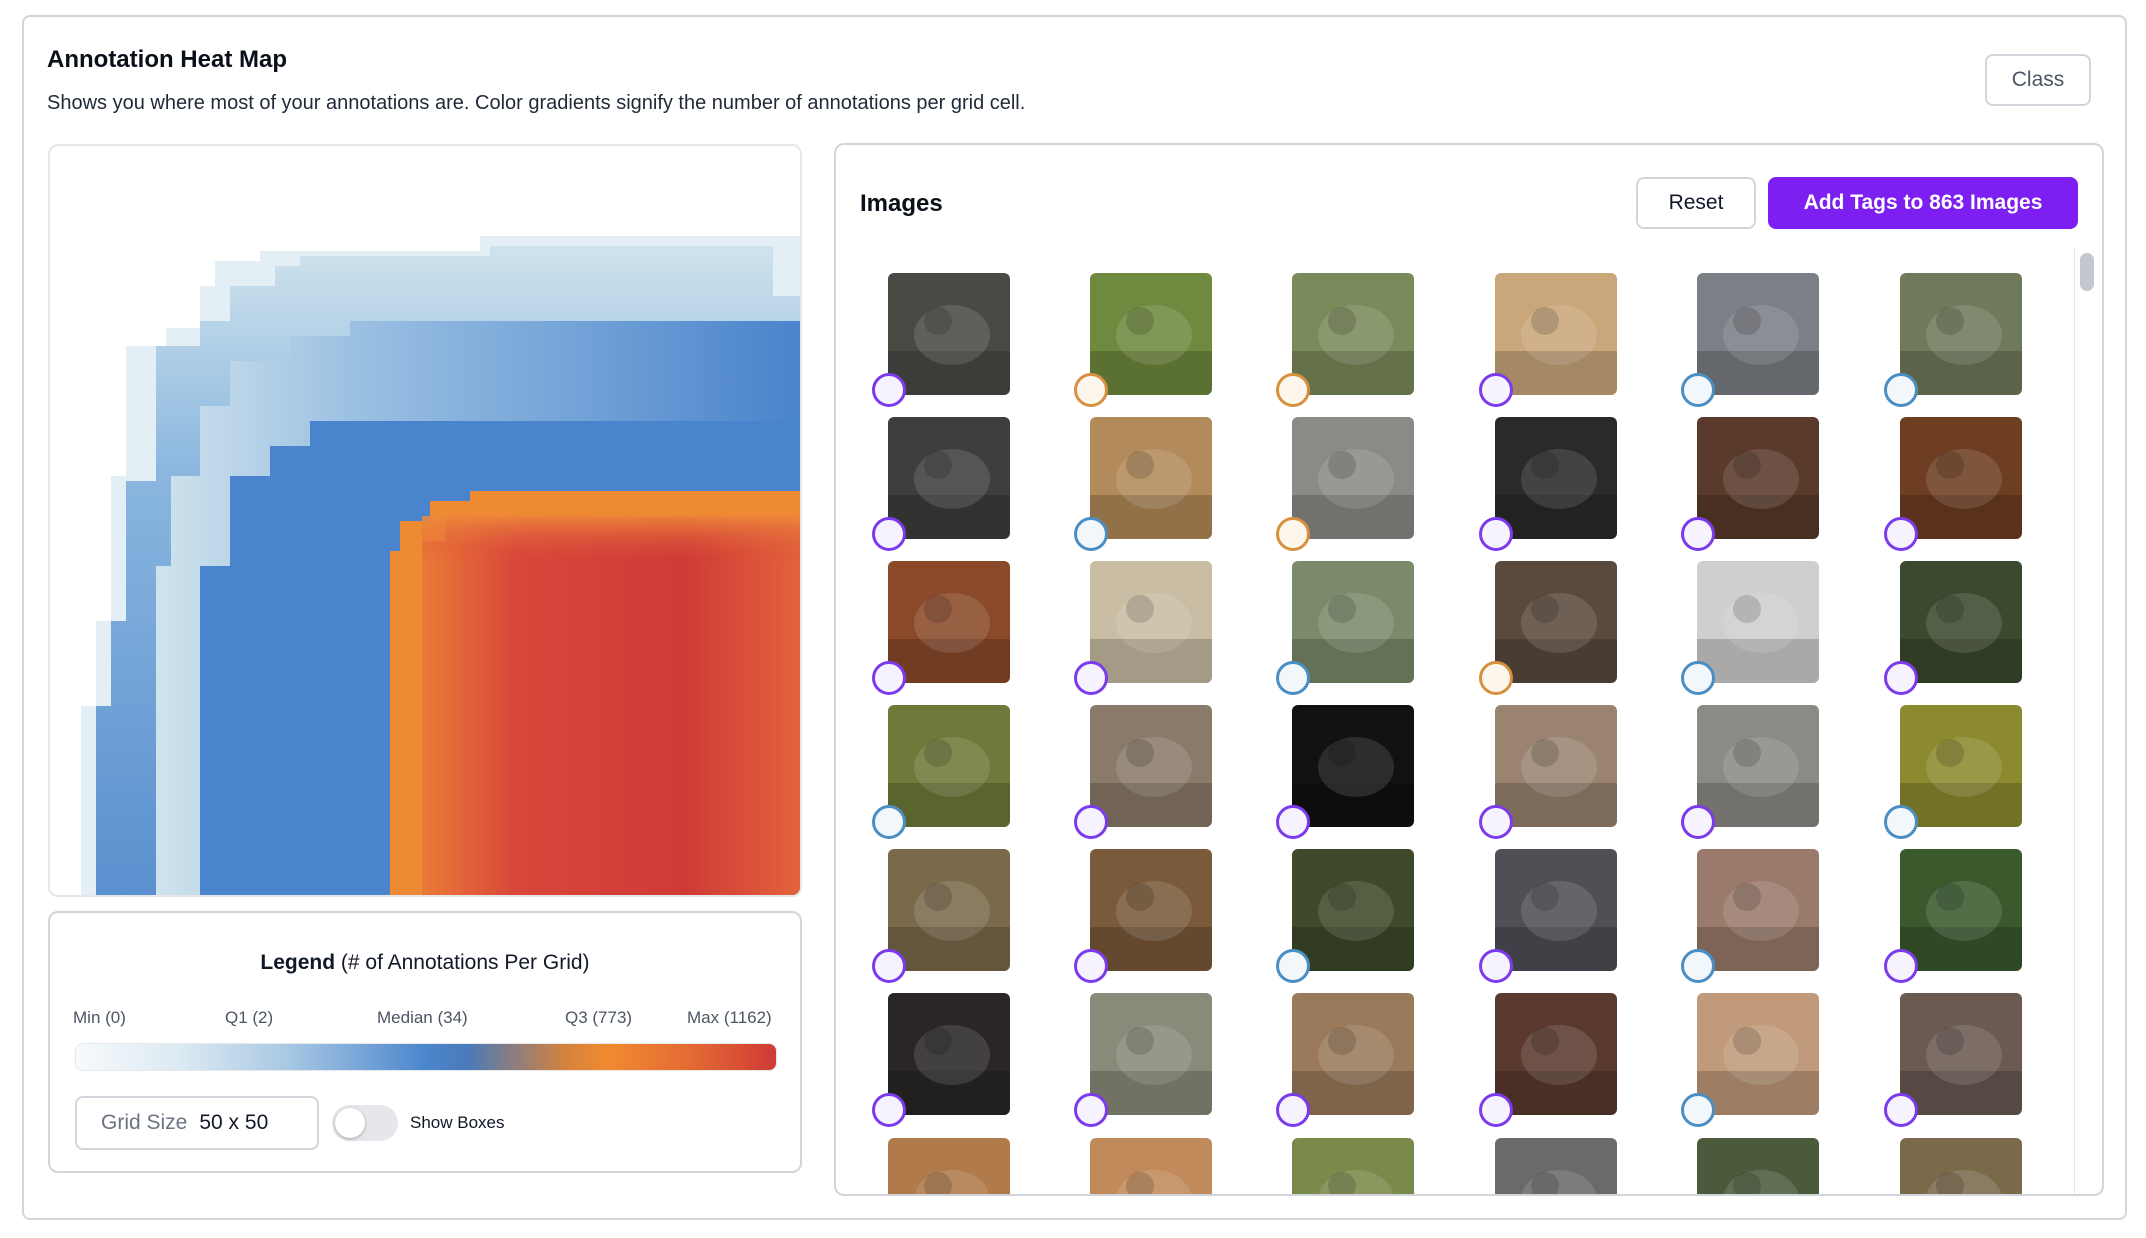 The width and height of the screenshot is (2146, 1238). Describe the element at coordinates (1923, 203) in the screenshot. I see `add-tags-button: Add Tags to 863 Images` at that location.